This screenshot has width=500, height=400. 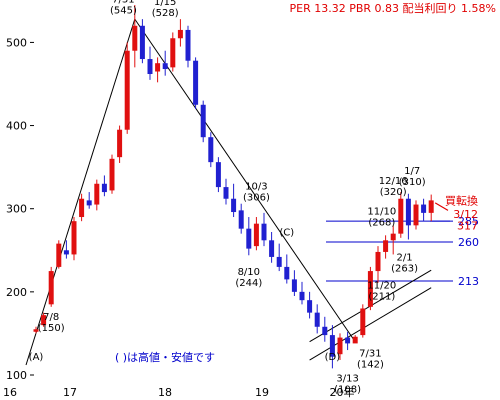 I want to click on annotation-date: 11/10, so click(x=381, y=212).